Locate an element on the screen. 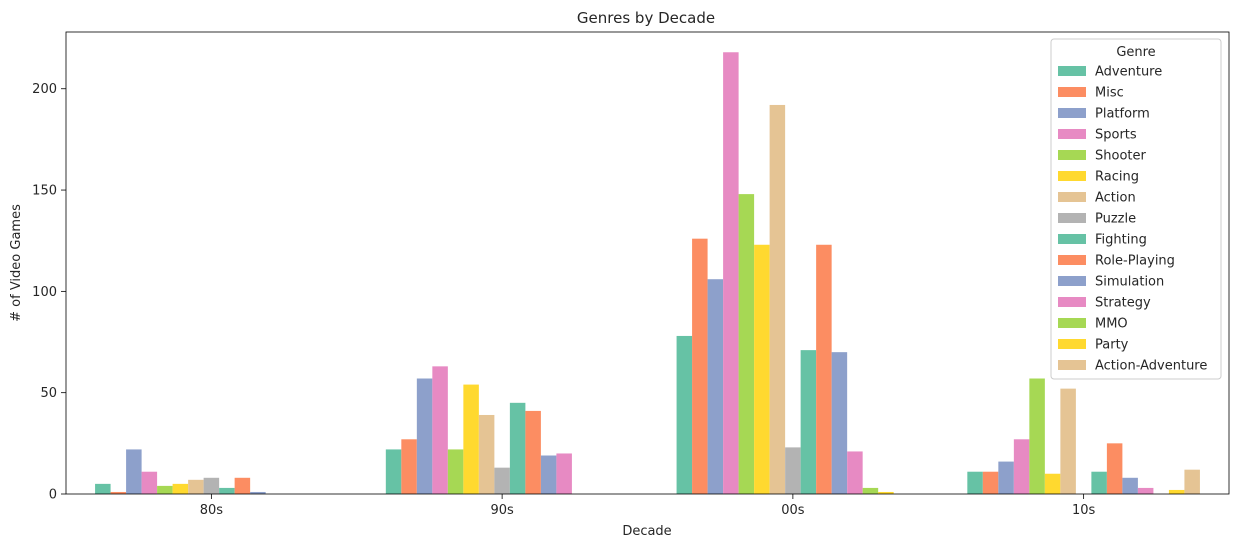 The image size is (1238, 547). bar-sports-10s is located at coordinates (1021, 466).